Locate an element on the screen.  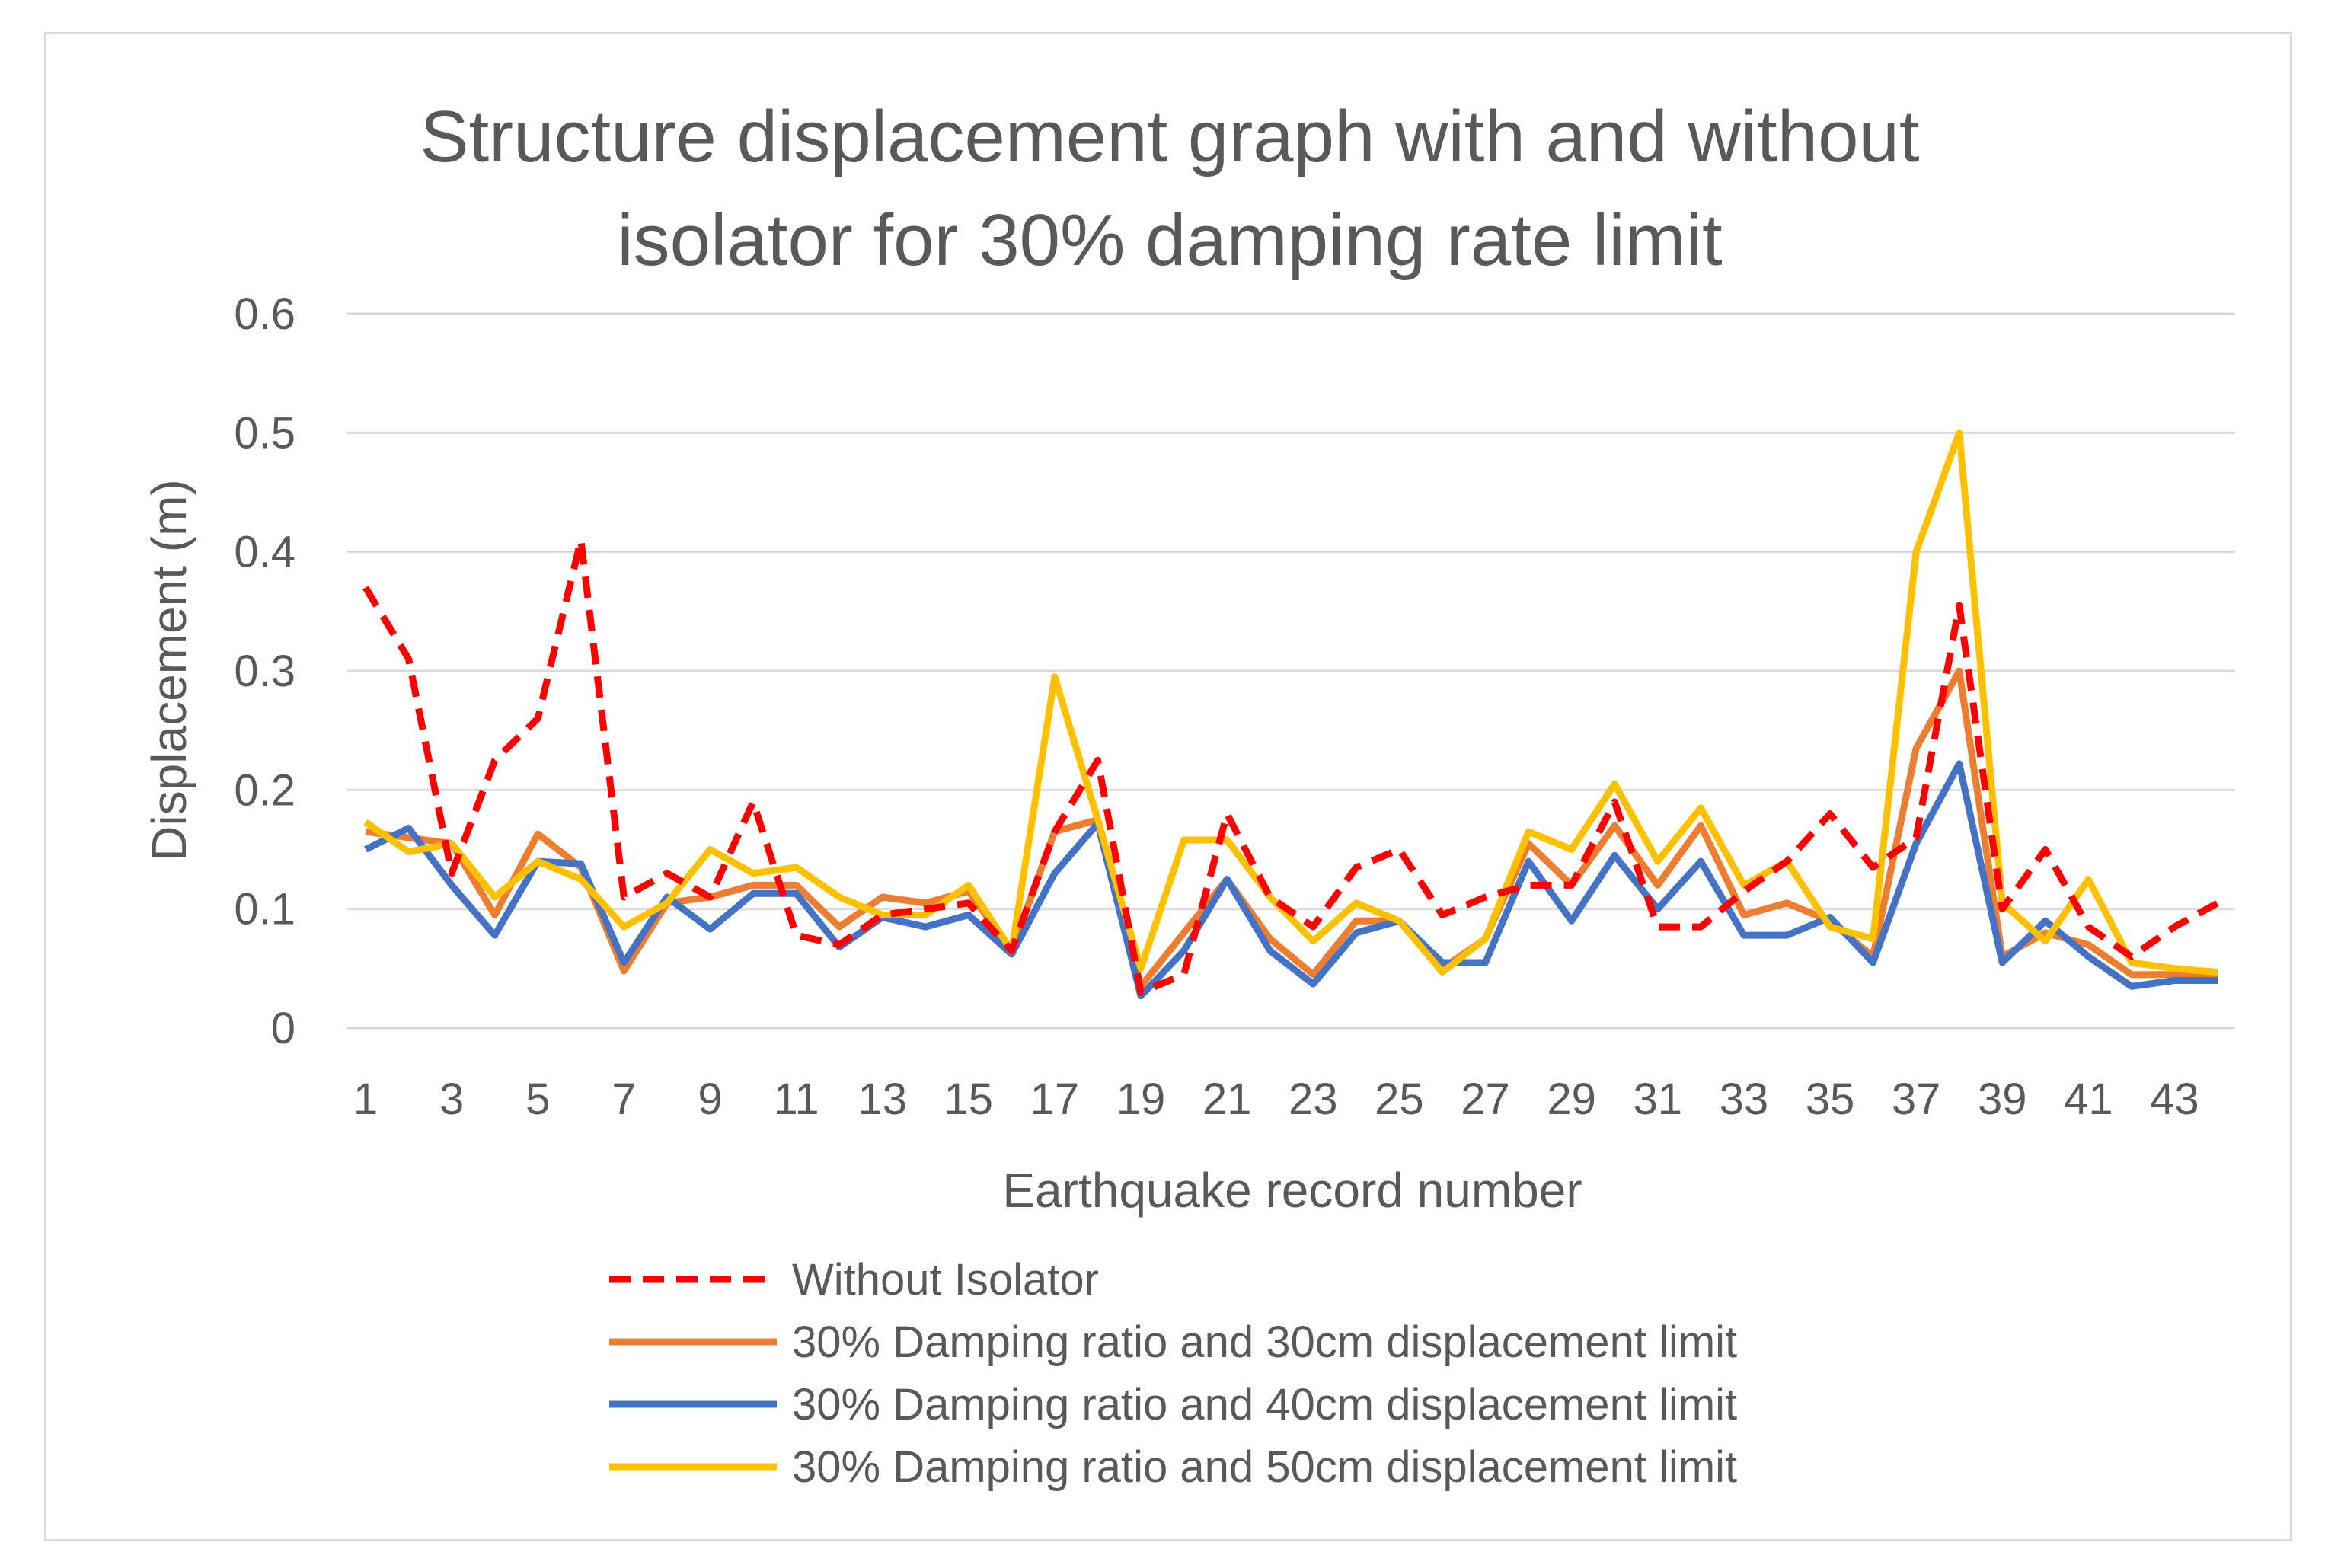
x-tick-label: 9 is located at coordinates (710, 1100).